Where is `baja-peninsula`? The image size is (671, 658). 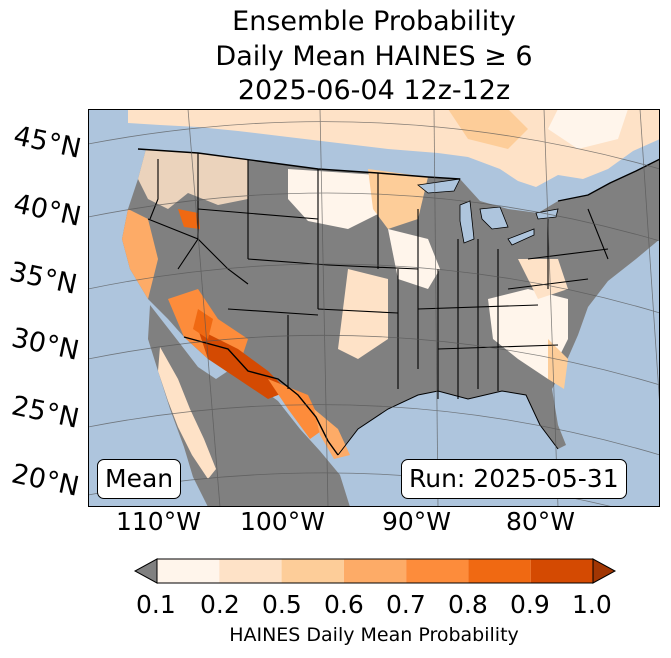 baja-peninsula is located at coordinates (187, 413).